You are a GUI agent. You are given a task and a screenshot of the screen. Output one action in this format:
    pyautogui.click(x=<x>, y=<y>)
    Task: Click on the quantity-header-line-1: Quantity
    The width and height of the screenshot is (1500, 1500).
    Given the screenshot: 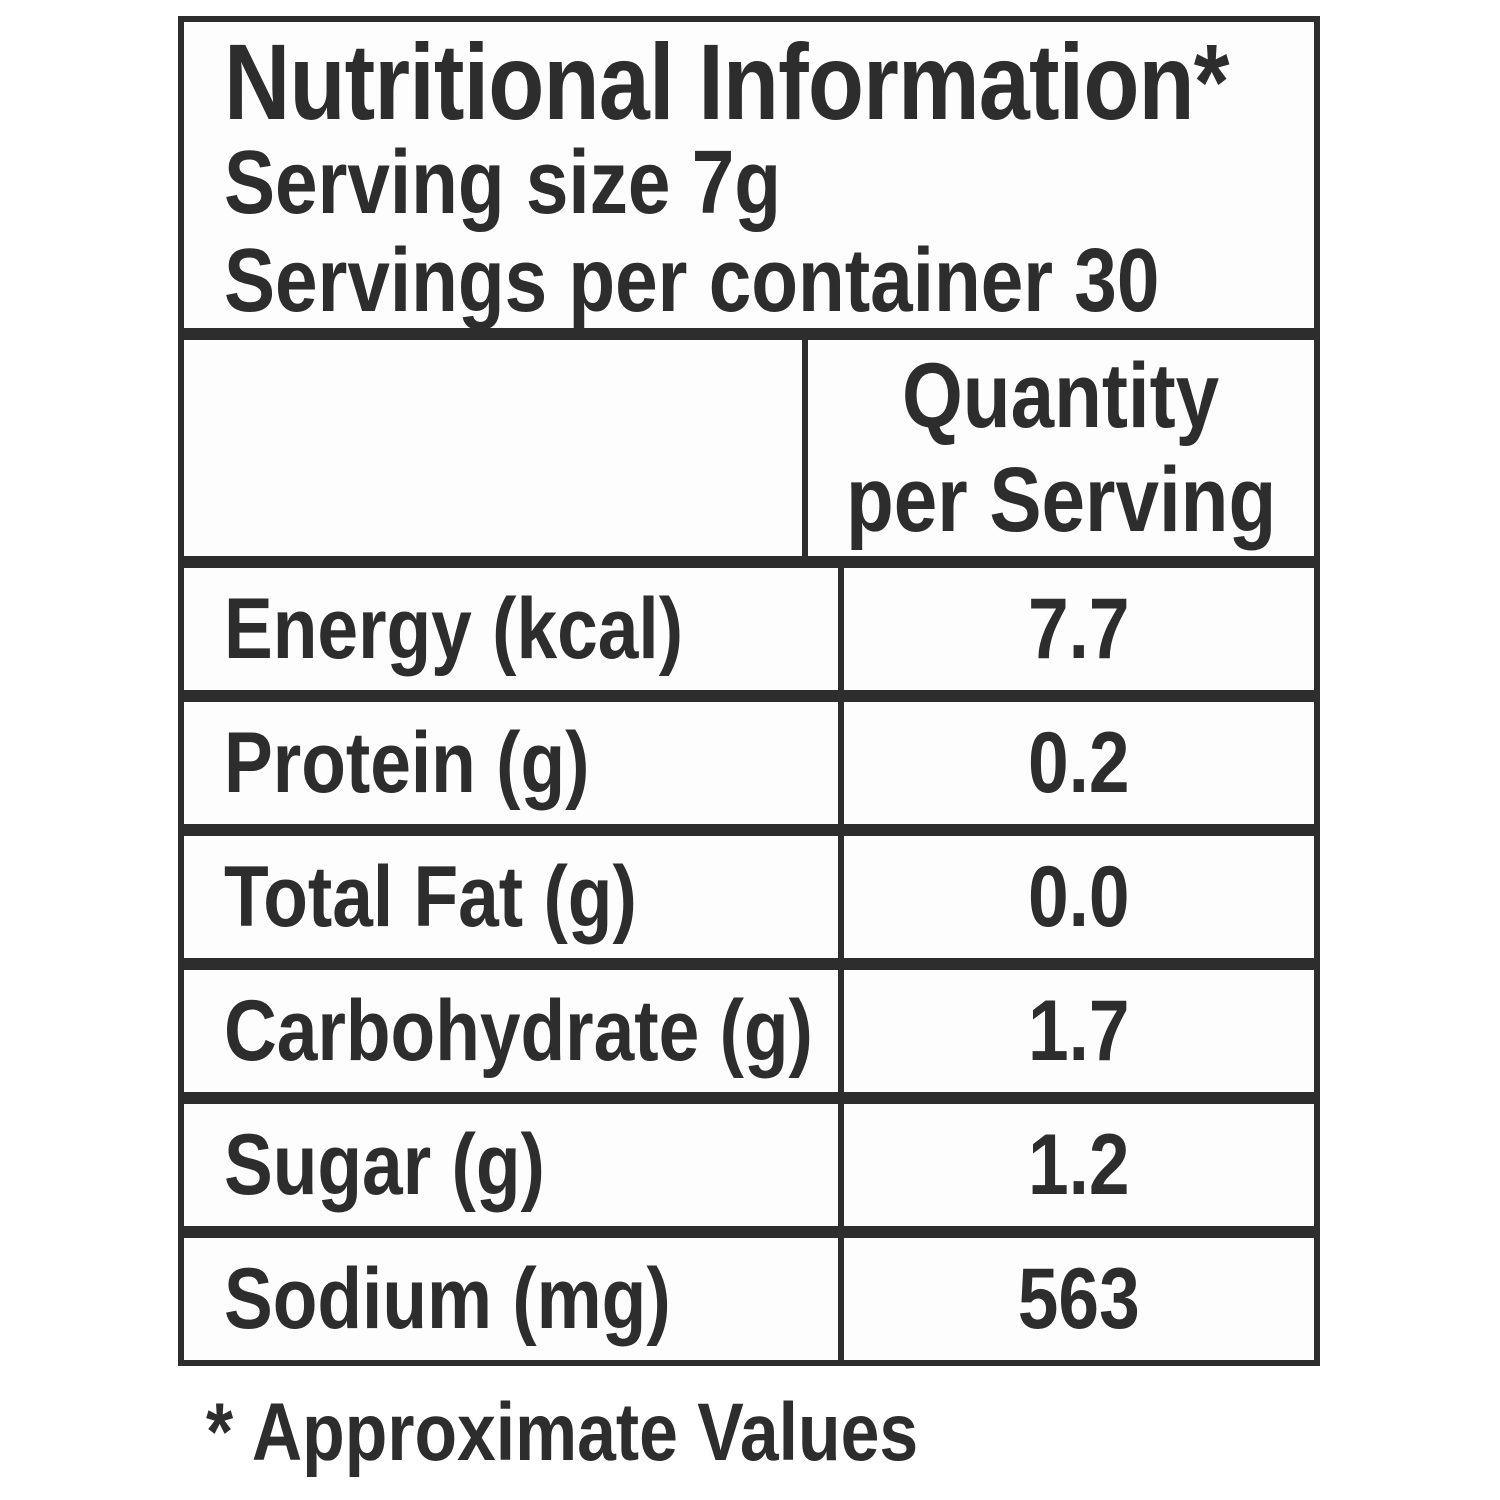 What is the action you would take?
    pyautogui.click(x=1061, y=396)
    